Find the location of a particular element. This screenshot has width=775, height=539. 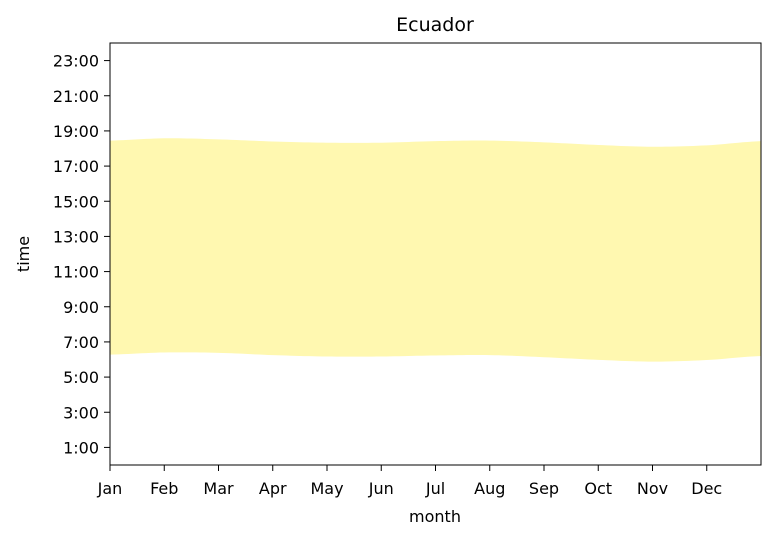

chart-title: Ecuador is located at coordinates (435, 25).